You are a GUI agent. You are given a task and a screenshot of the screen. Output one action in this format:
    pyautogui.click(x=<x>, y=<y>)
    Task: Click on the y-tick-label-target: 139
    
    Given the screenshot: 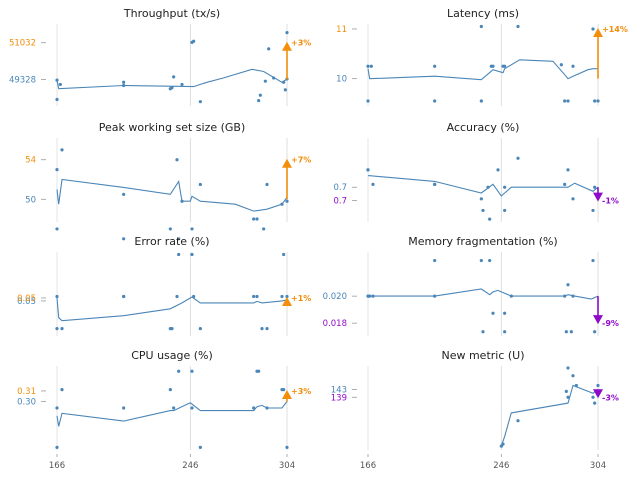 What is the action you would take?
    pyautogui.click(x=339, y=398)
    